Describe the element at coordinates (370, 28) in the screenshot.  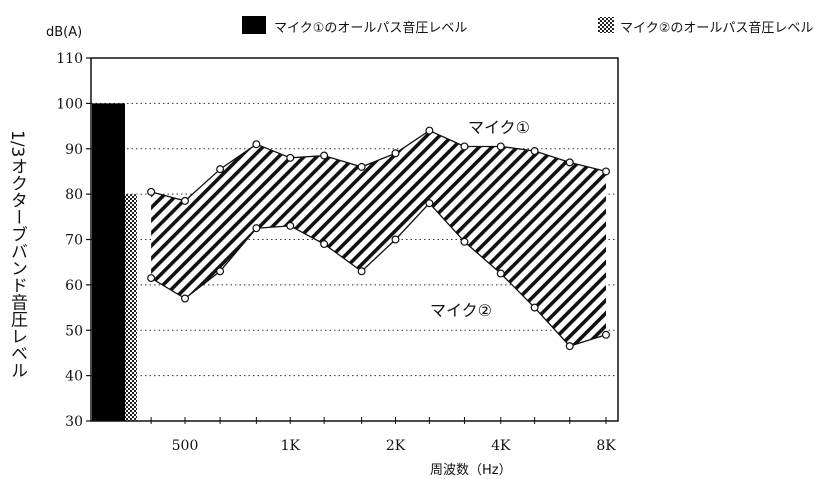
I see `legend-label-mic1: マイク①のオールパス音圧レベル` at that location.